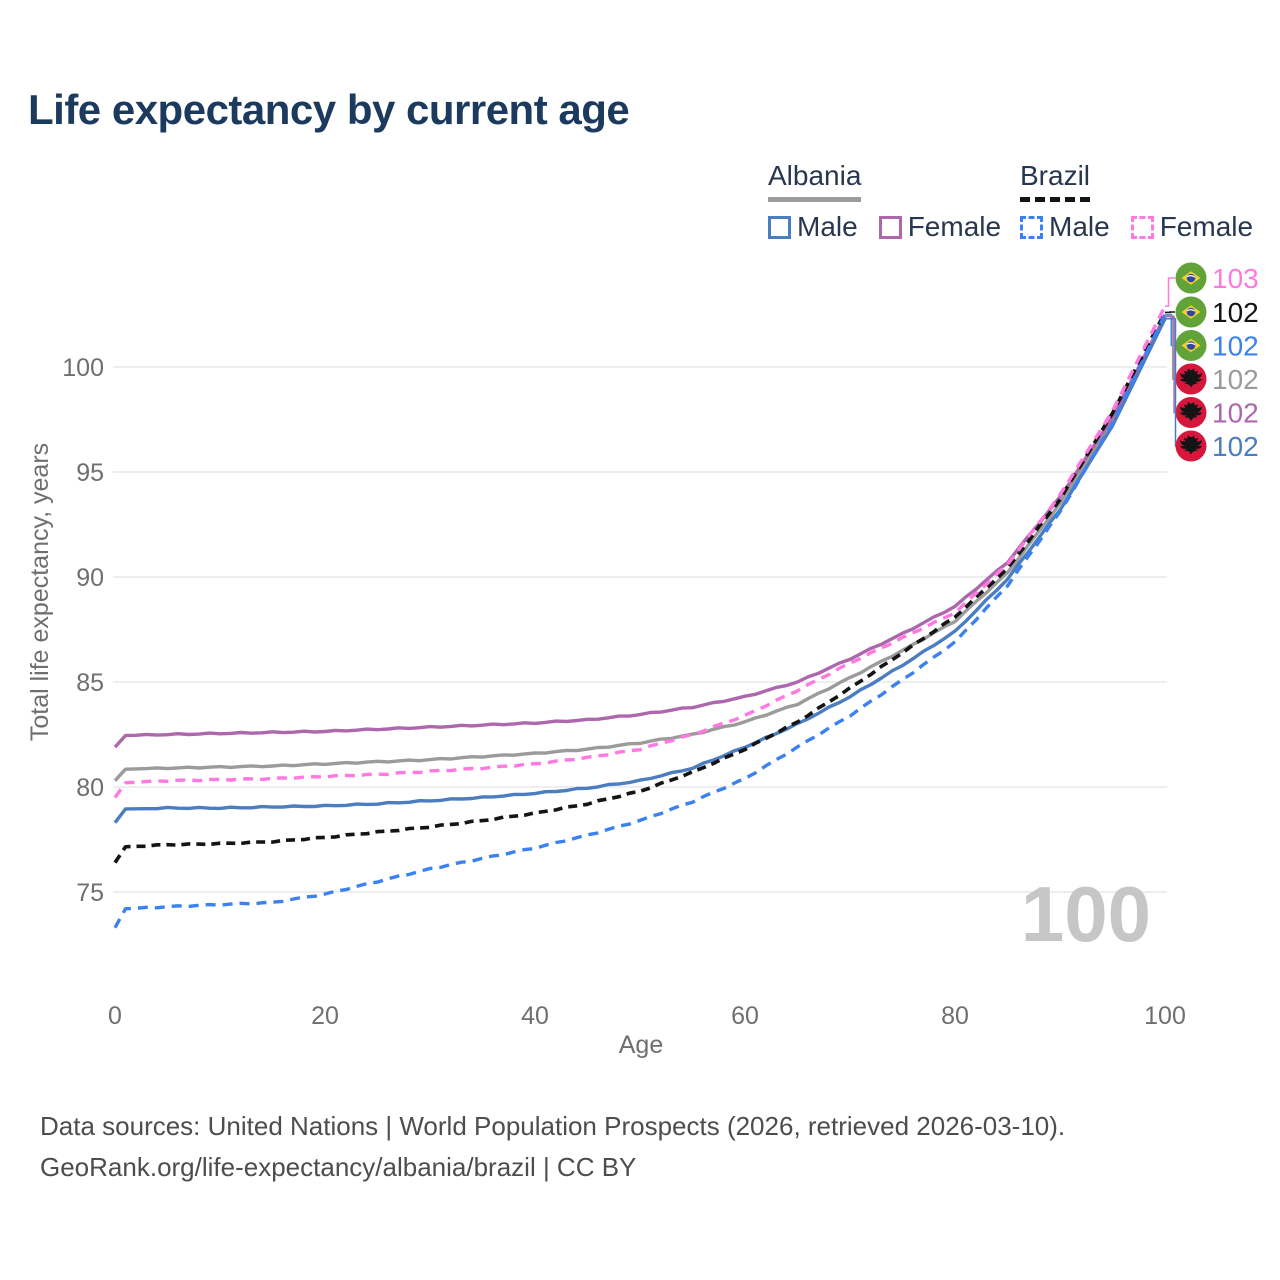 This screenshot has width=1280, height=1280. I want to click on end-label-brazil_male: 102, so click(1212, 337).